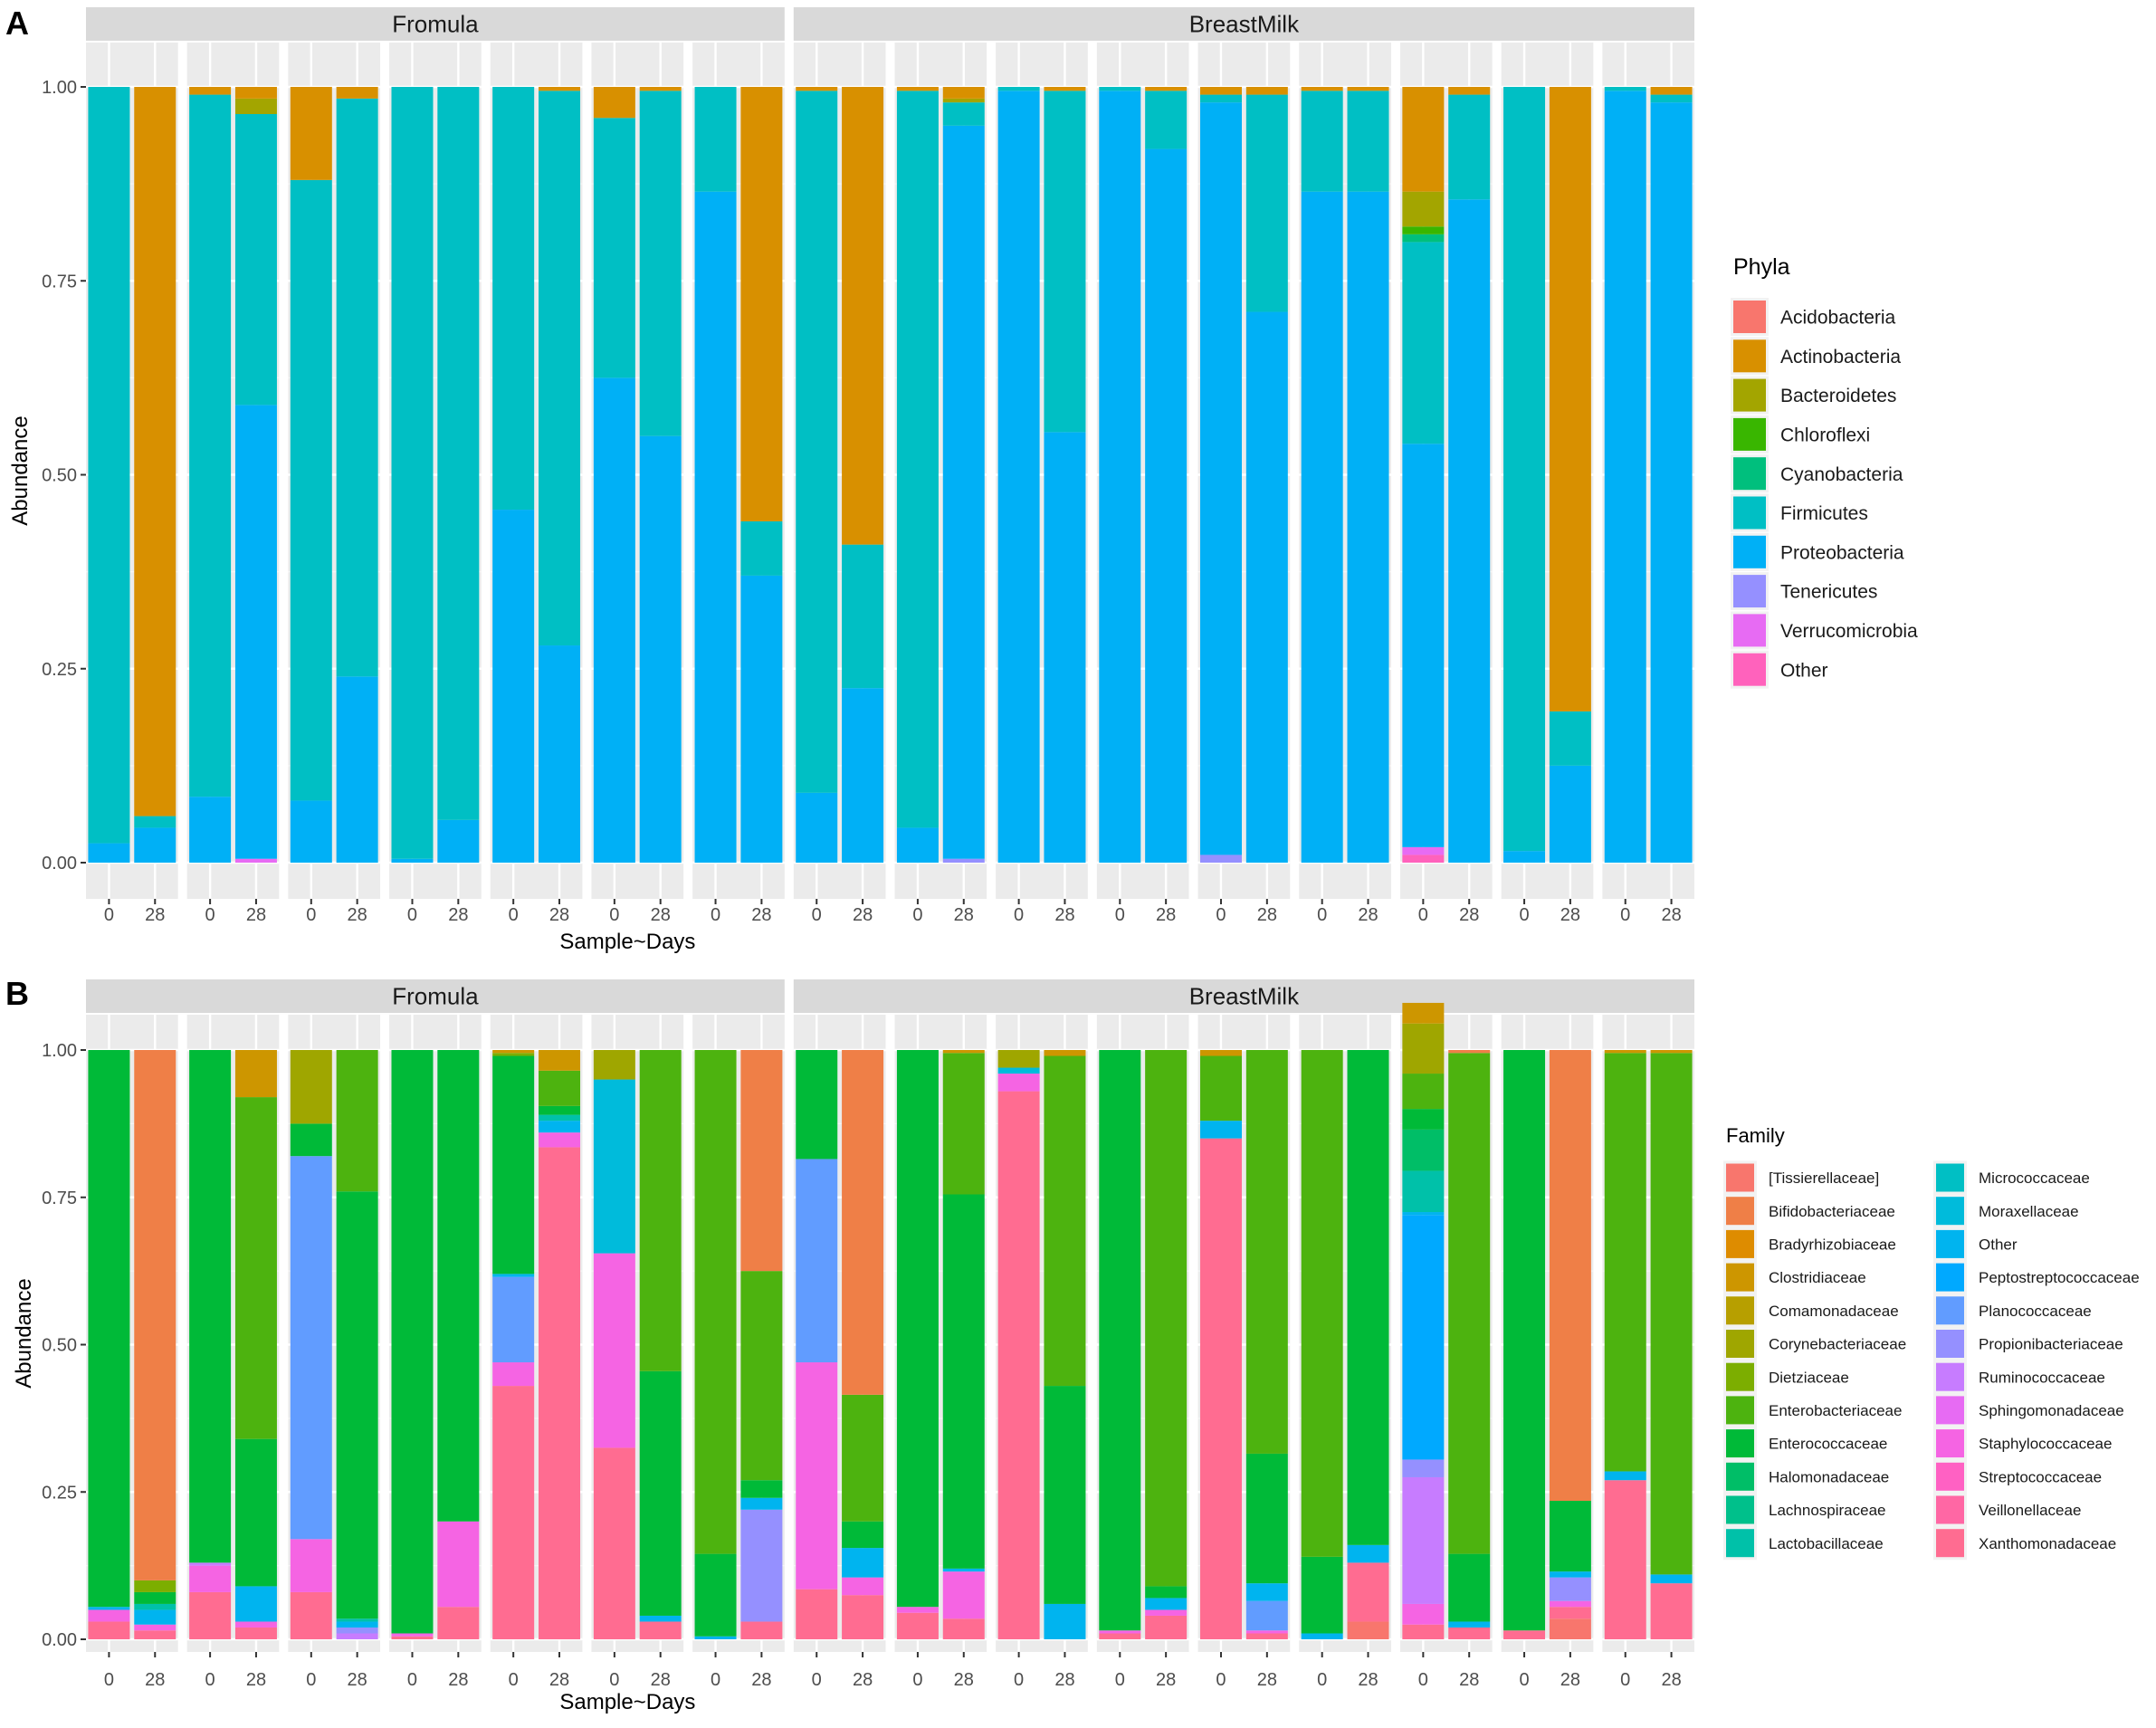 Image resolution: width=2156 pixels, height=1728 pixels. I want to click on y-axis-title: Abundance, so click(21, 470).